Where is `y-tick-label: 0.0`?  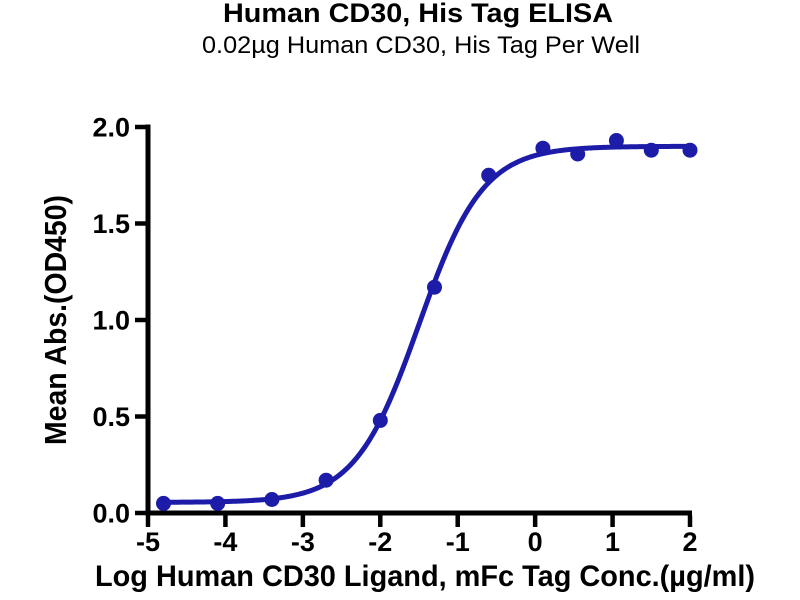
y-tick-label: 0.0 is located at coordinates (111, 514).